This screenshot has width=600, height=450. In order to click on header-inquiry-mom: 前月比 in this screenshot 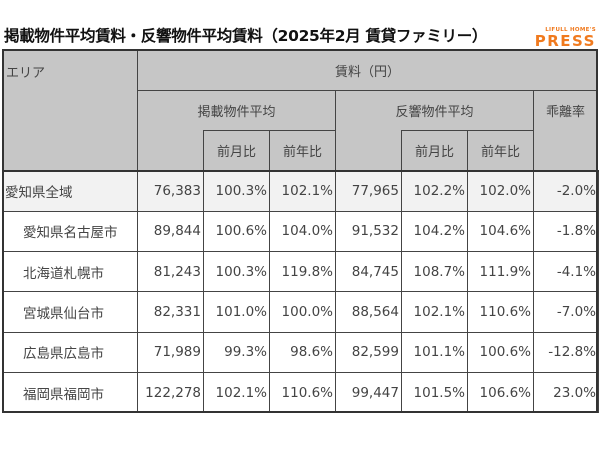, I will do `click(434, 150)`.